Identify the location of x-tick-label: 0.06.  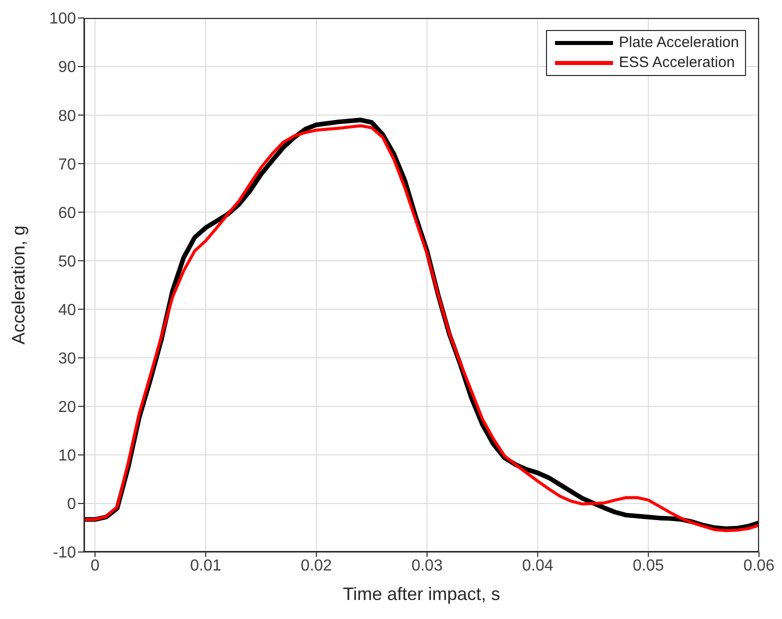
(759, 565).